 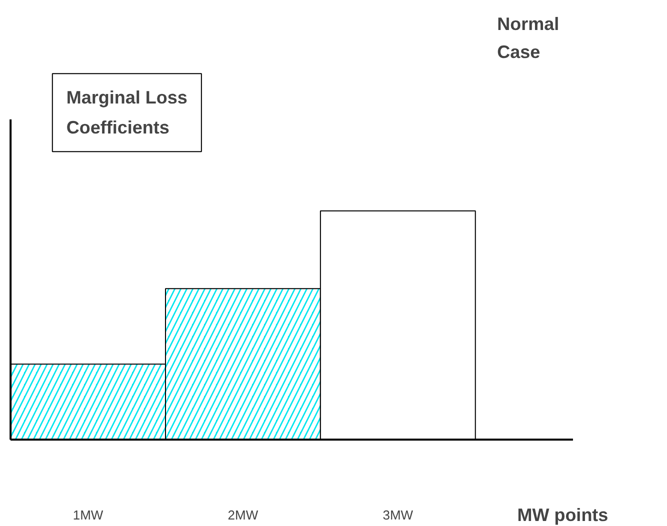 I want to click on x-tick-label: 1MW, so click(x=88, y=515).